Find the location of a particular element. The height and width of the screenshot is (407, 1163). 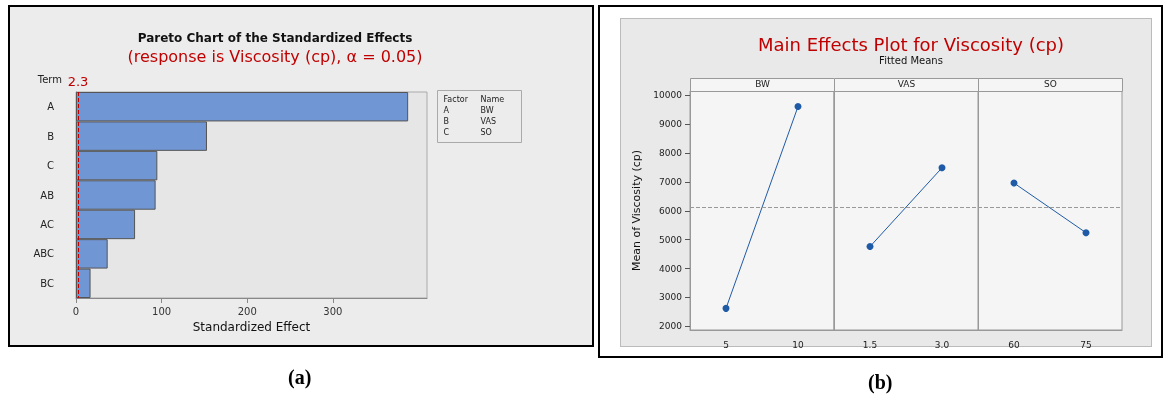

x-tick-label: 60 is located at coordinates (1014, 344).